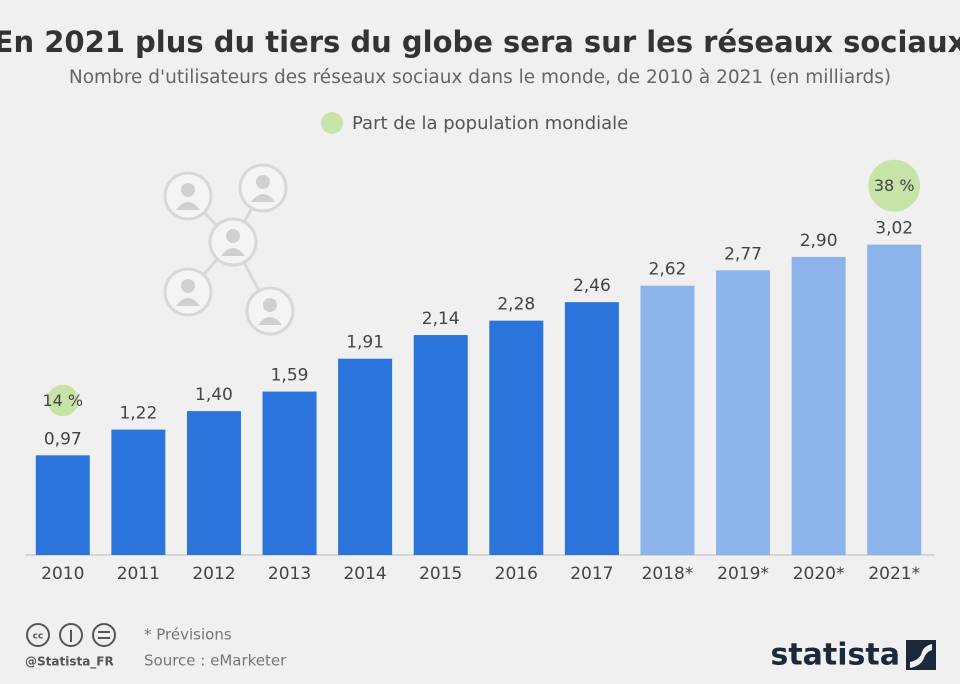 The height and width of the screenshot is (684, 960). What do you see at coordinates (62, 574) in the screenshot?
I see `x-tick-label: 2010` at bounding box center [62, 574].